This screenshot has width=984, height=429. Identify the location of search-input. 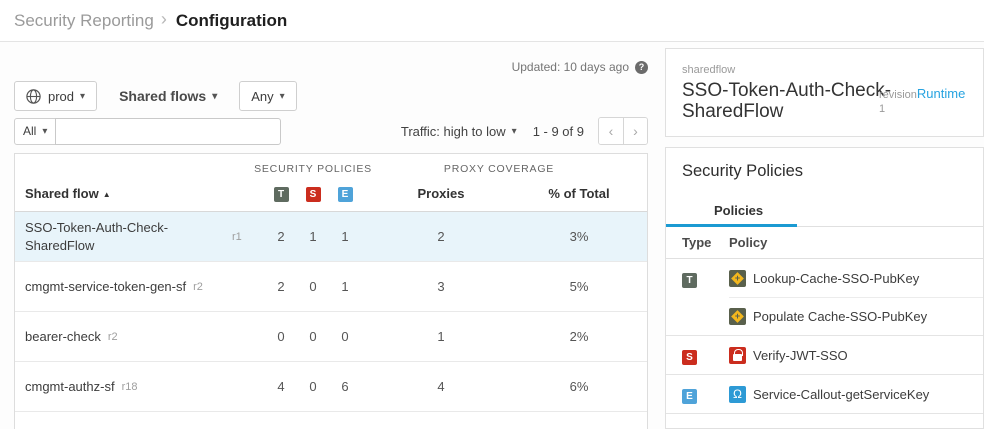
(168, 131).